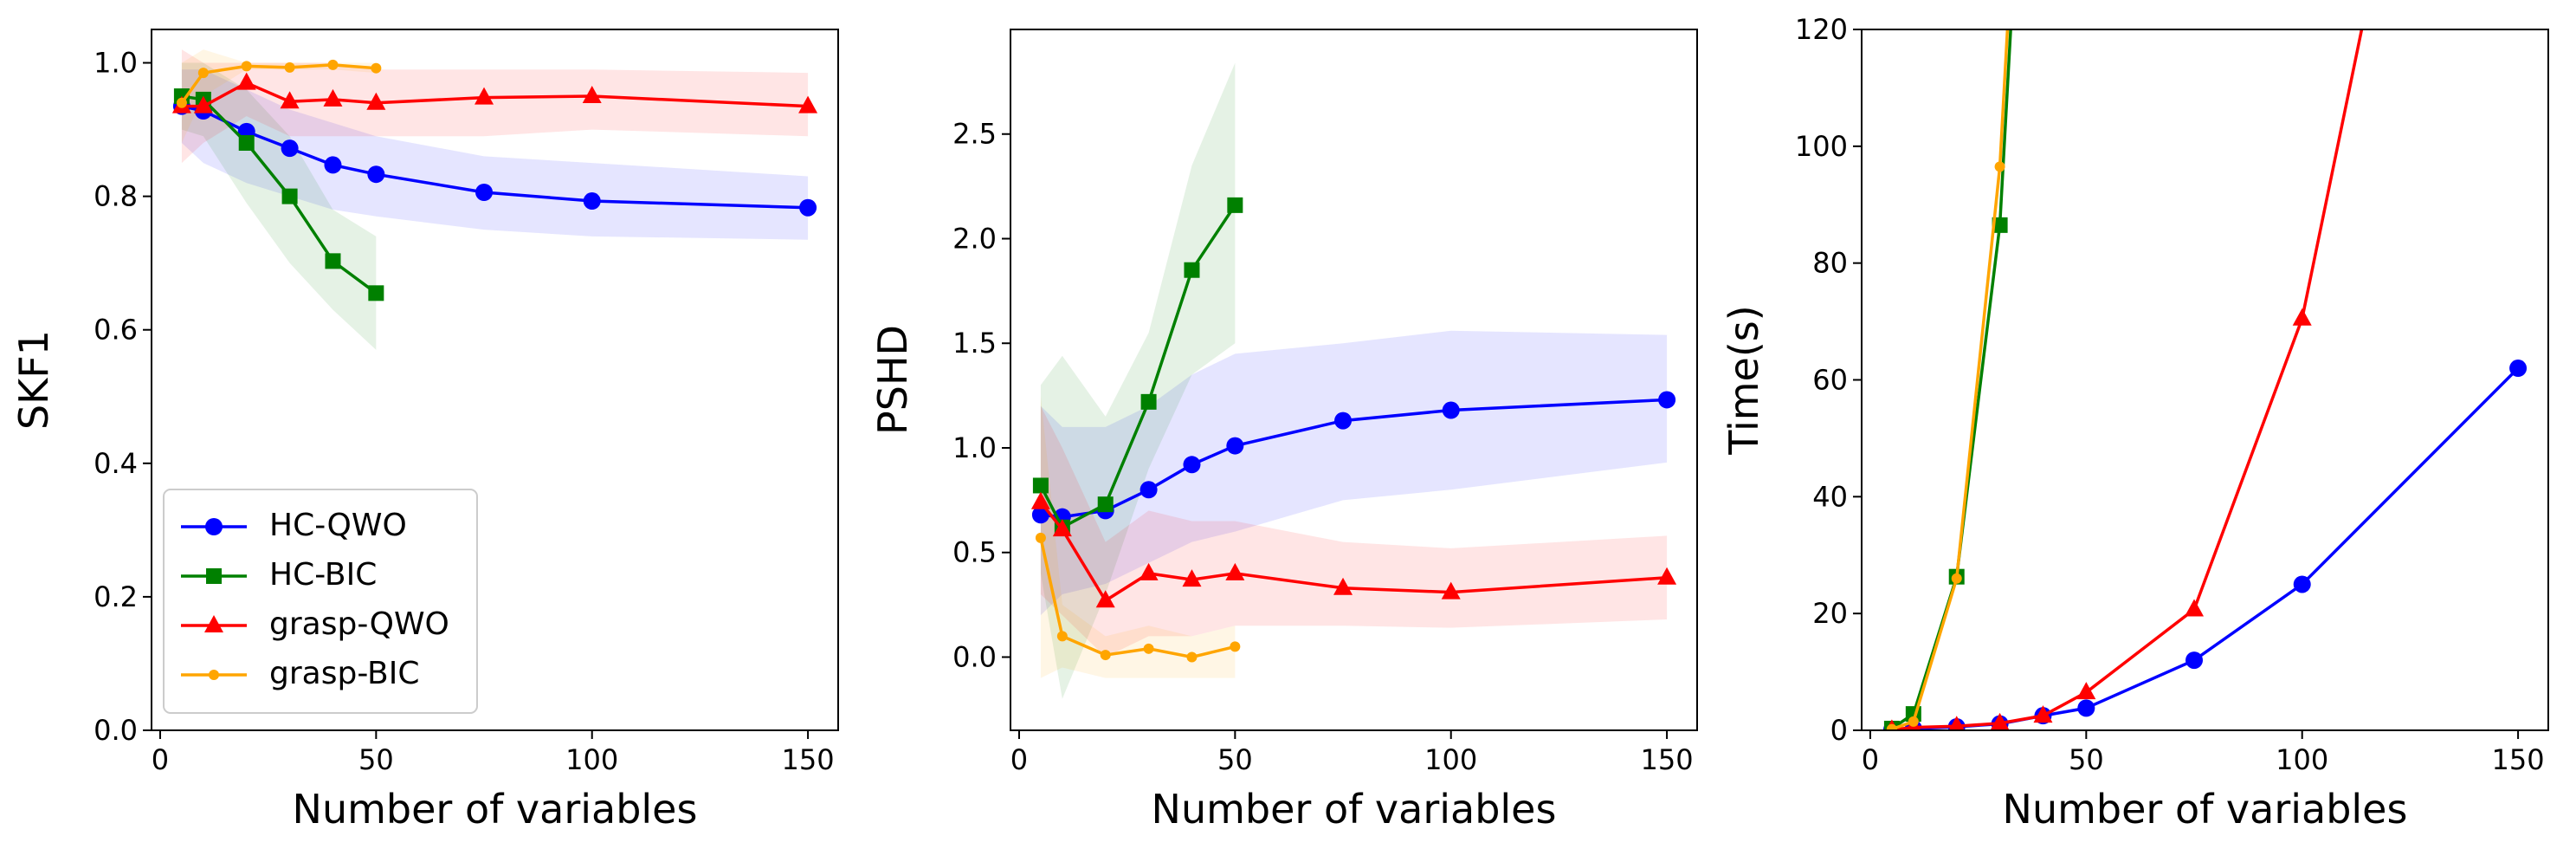 The width and height of the screenshot is (2576, 849). I want to click on plot-area, so click(494, 199).